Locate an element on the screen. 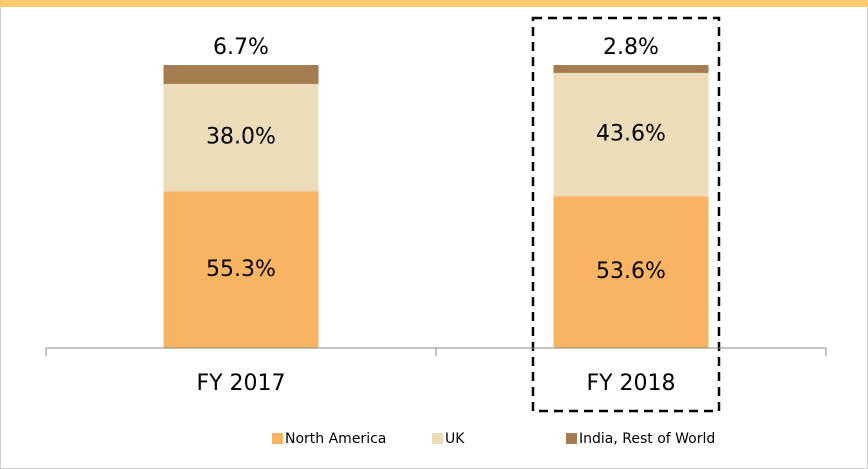  value-label: 38.0% is located at coordinates (241, 137).